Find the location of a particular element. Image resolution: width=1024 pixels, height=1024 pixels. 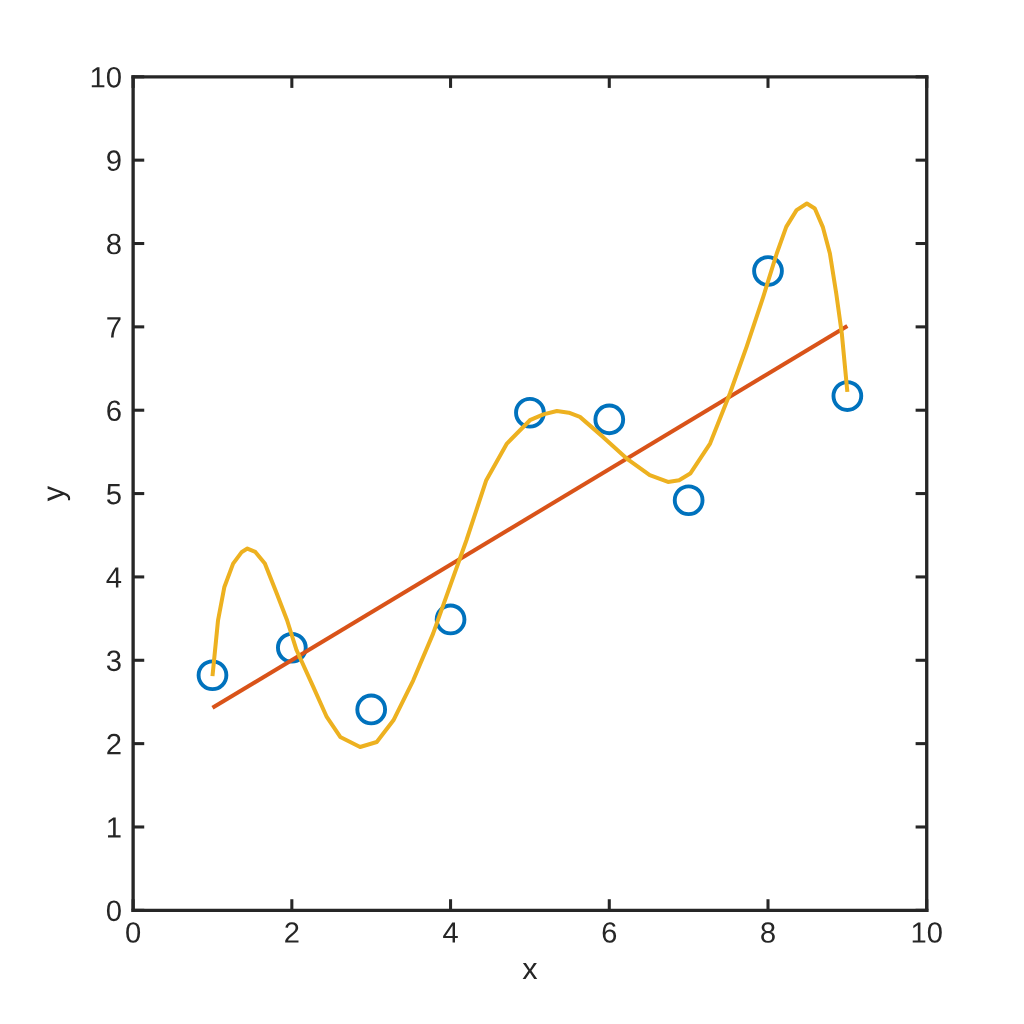

y-tick-label: 8 is located at coordinates (114, 244).